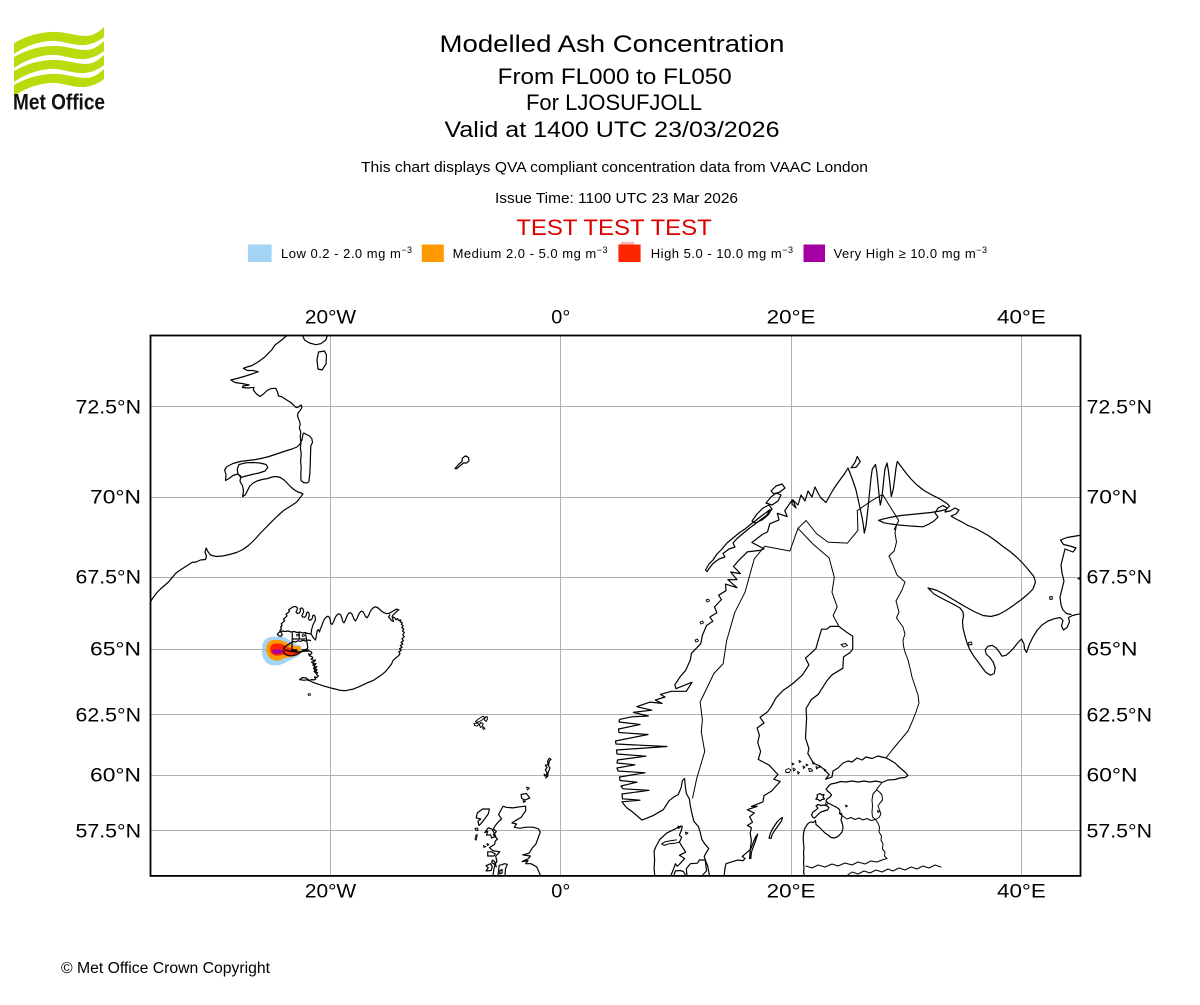 The width and height of the screenshot is (1200, 1005). Describe the element at coordinates (612, 129) in the screenshot. I see `svg-text: Valid at 1400 UTC 23/03/2026` at that location.